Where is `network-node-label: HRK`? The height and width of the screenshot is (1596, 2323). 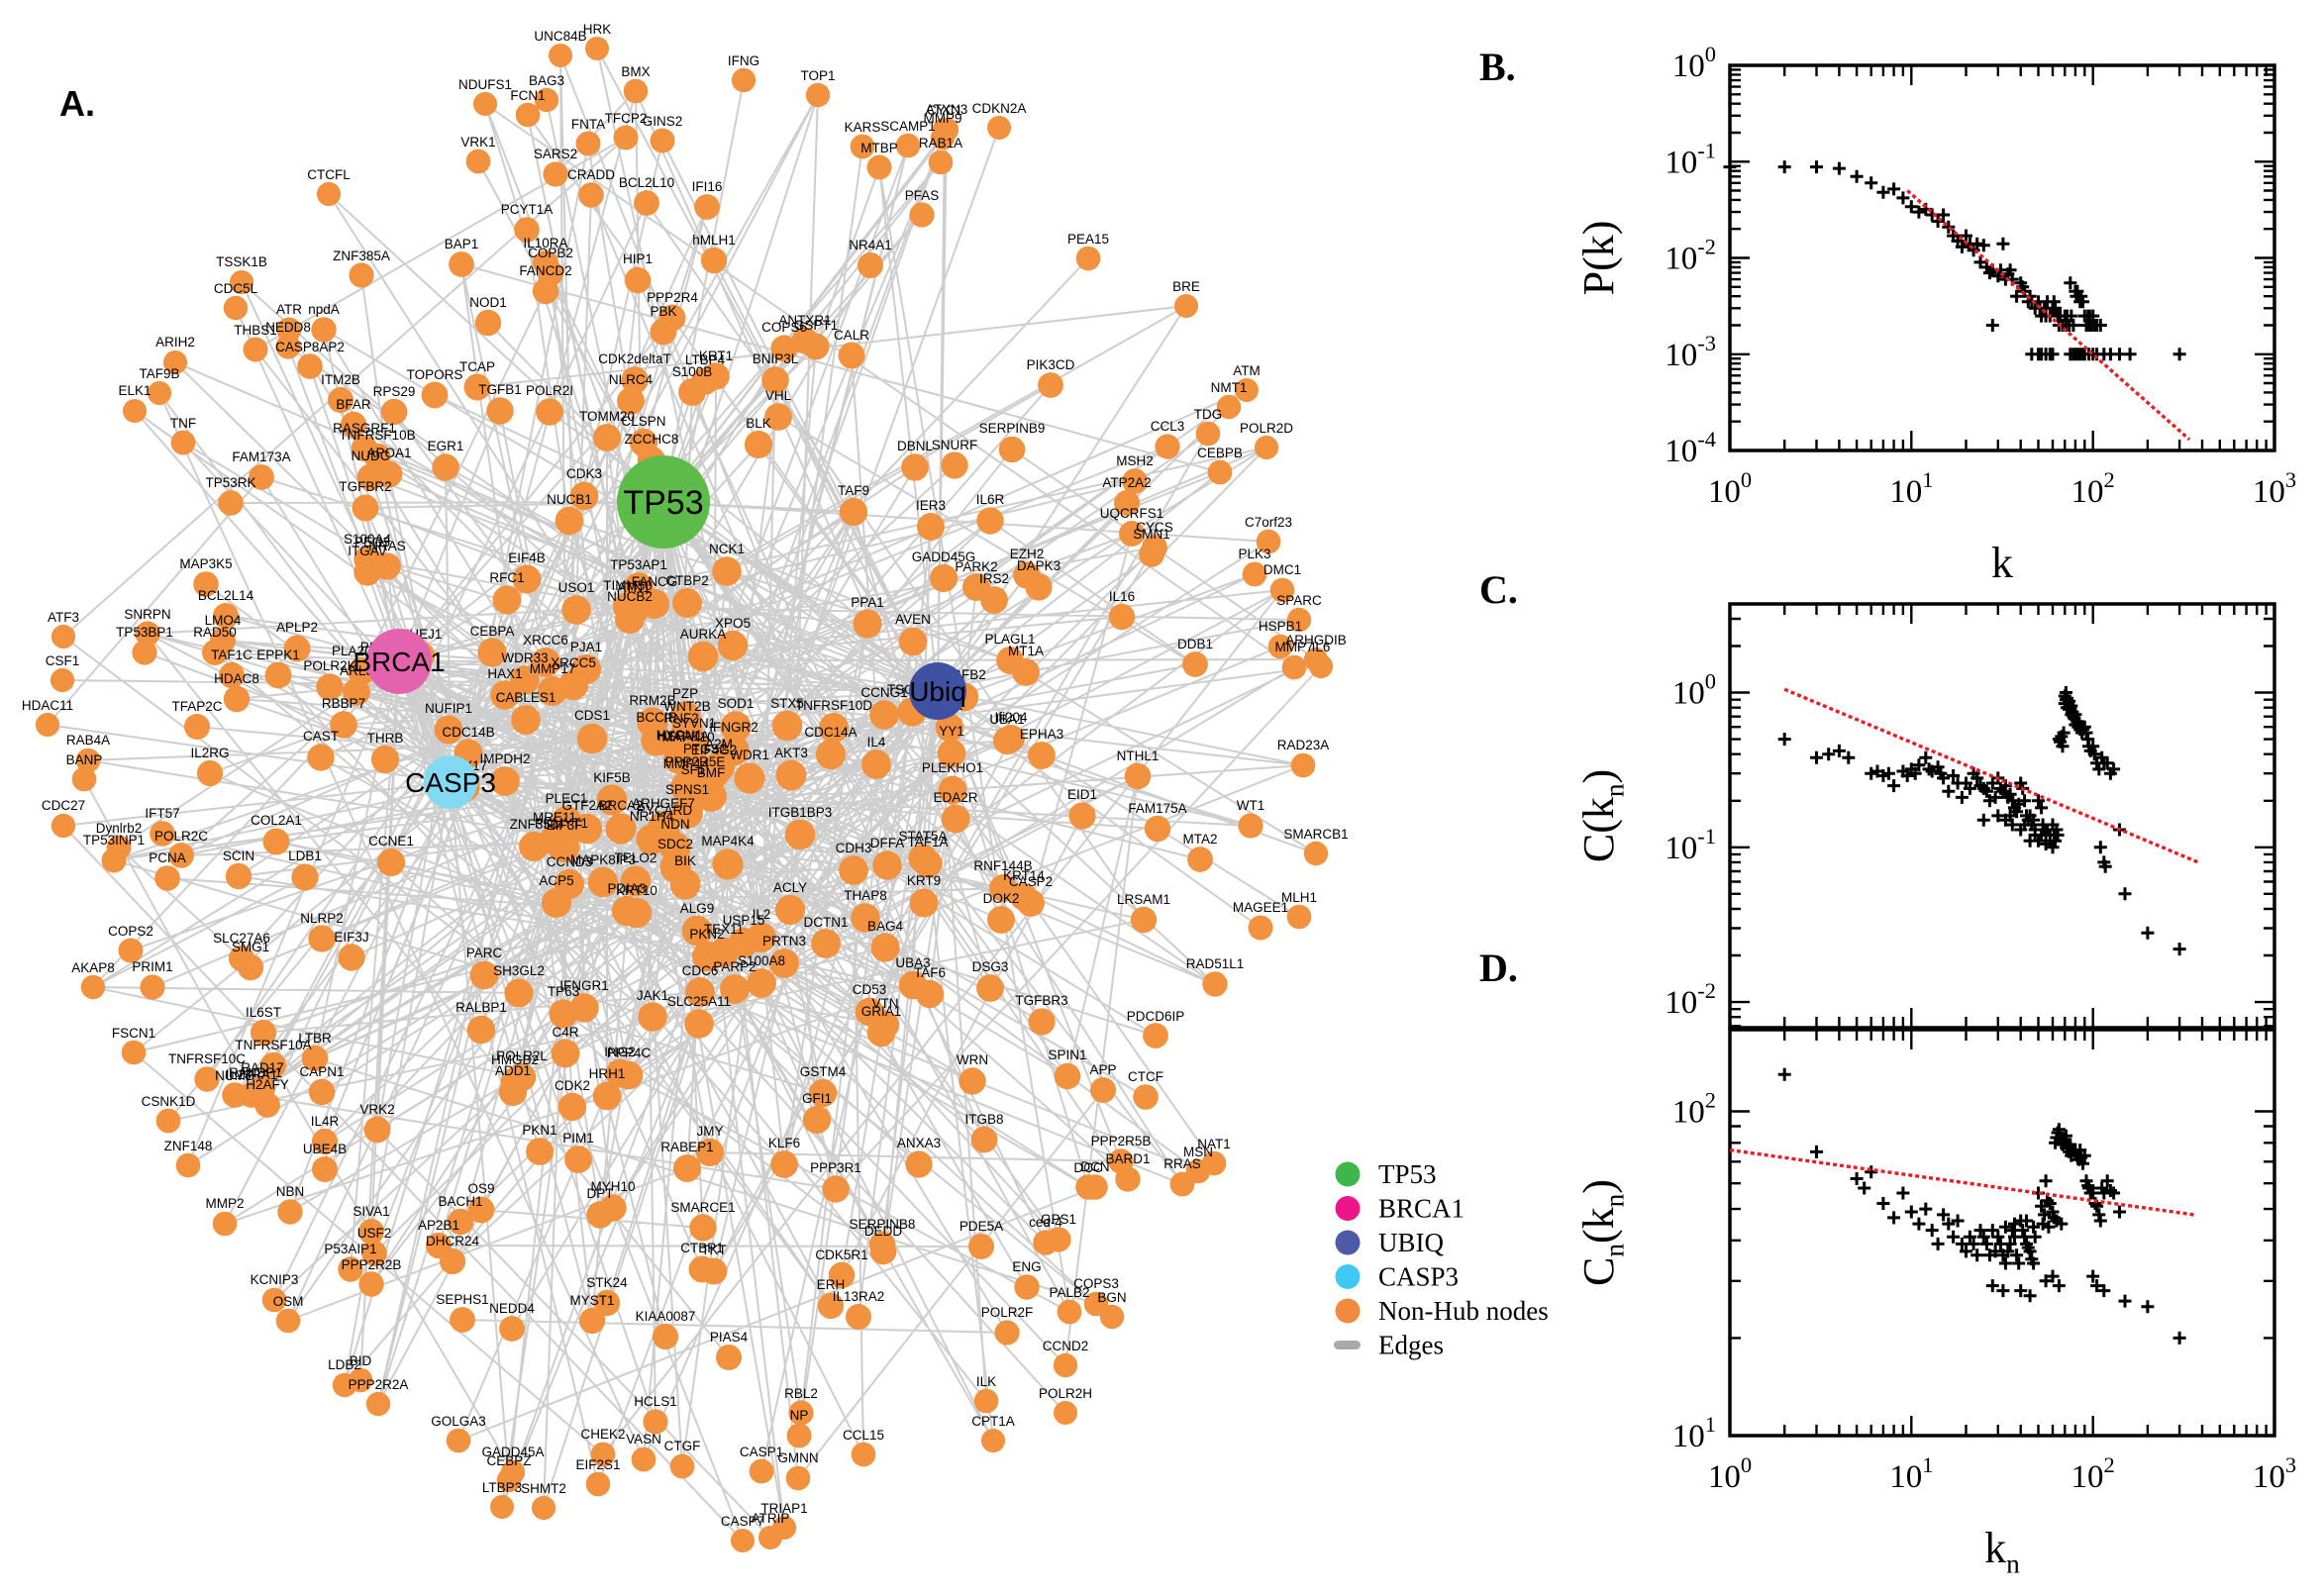
network-node-label: HRK is located at coordinates (597, 29).